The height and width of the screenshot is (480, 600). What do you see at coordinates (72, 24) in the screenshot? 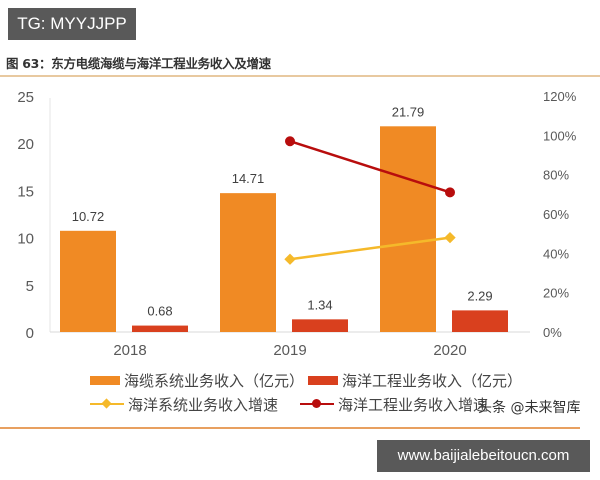
I see `tg-badge: TG: MYYJJPP` at bounding box center [72, 24].